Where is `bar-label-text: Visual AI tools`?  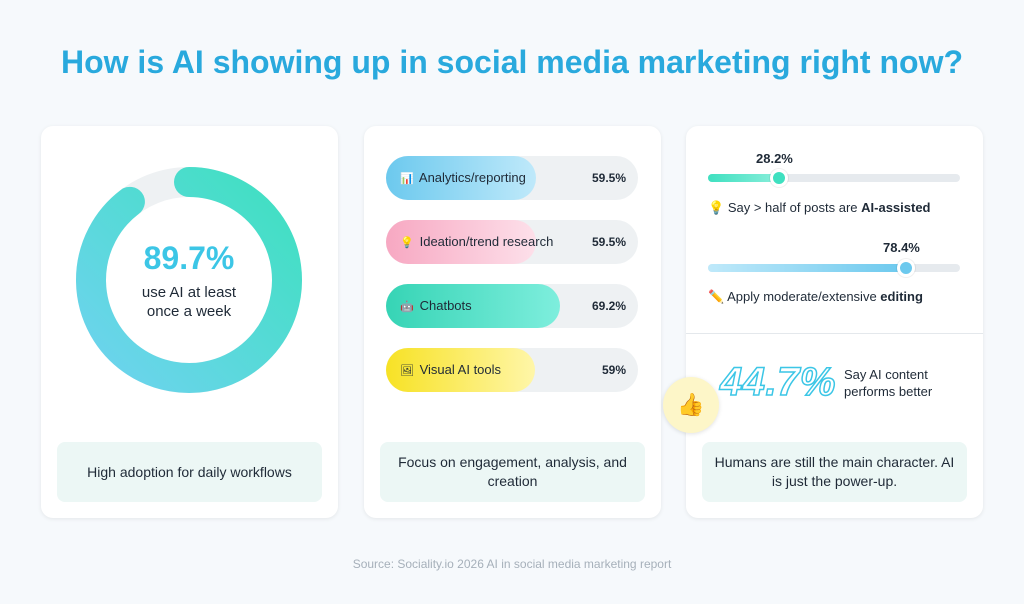
bar-label-text: Visual AI tools is located at coordinates (459, 369).